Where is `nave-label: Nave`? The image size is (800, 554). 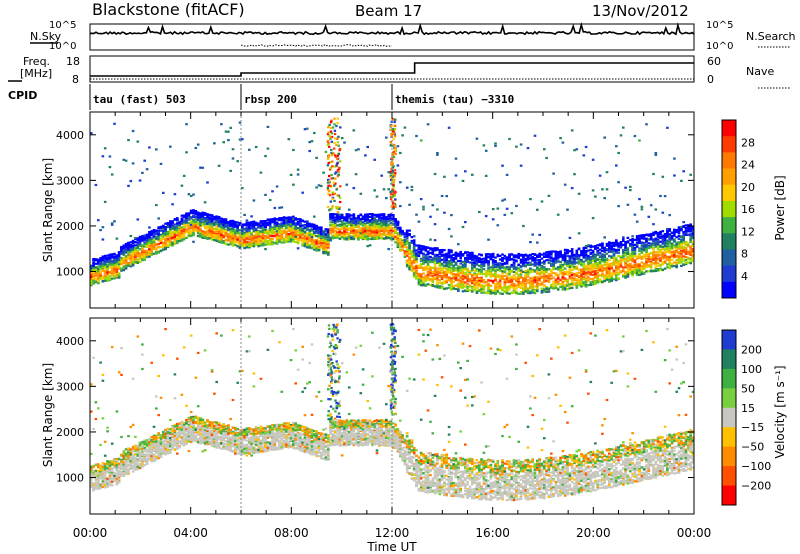 nave-label: Nave is located at coordinates (760, 71).